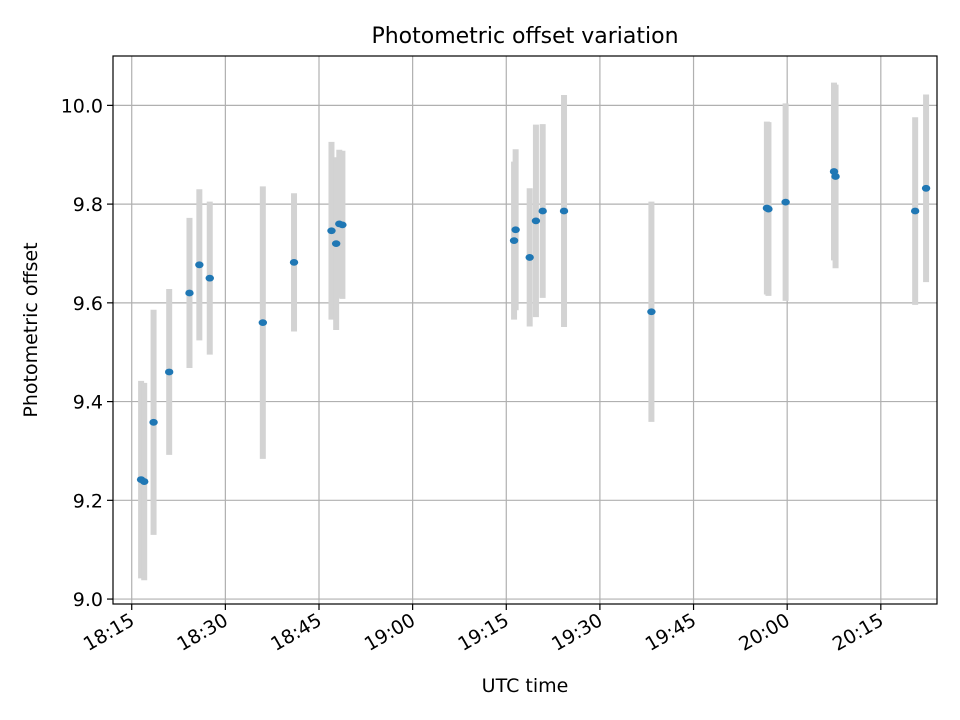 This screenshot has height=720, width=960. What do you see at coordinates (31, 329) in the screenshot?
I see `y-axis-label: Photometric offset` at bounding box center [31, 329].